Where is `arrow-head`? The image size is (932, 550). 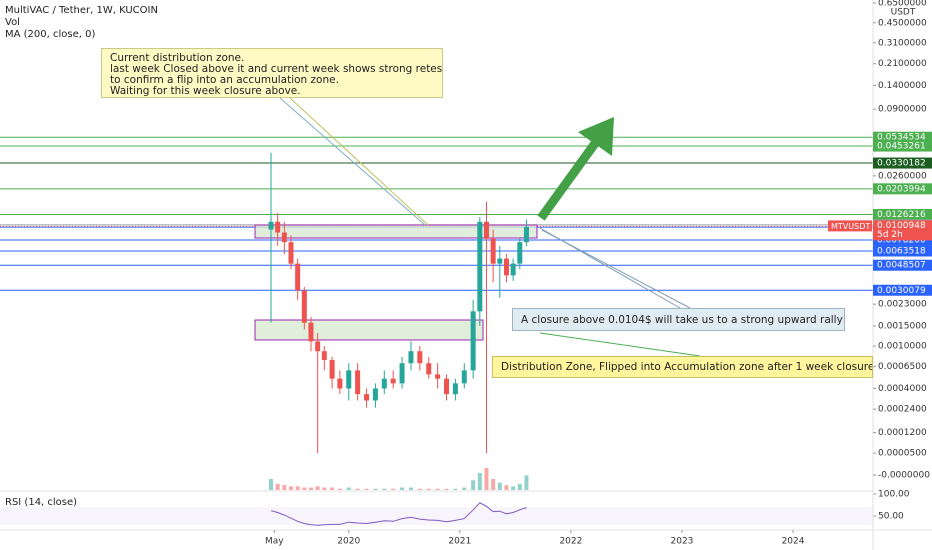
arrow-head is located at coordinates (596, 136).